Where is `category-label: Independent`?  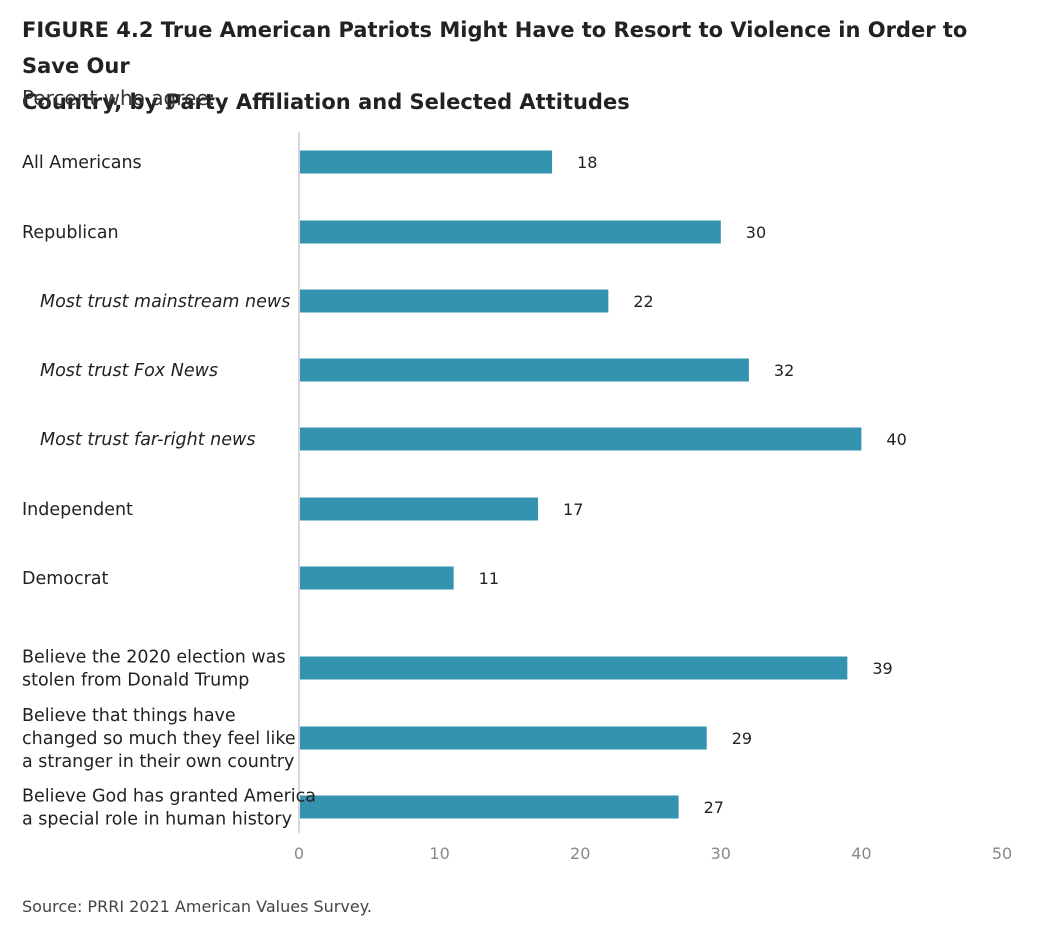 category-label: Independent is located at coordinates (77, 510).